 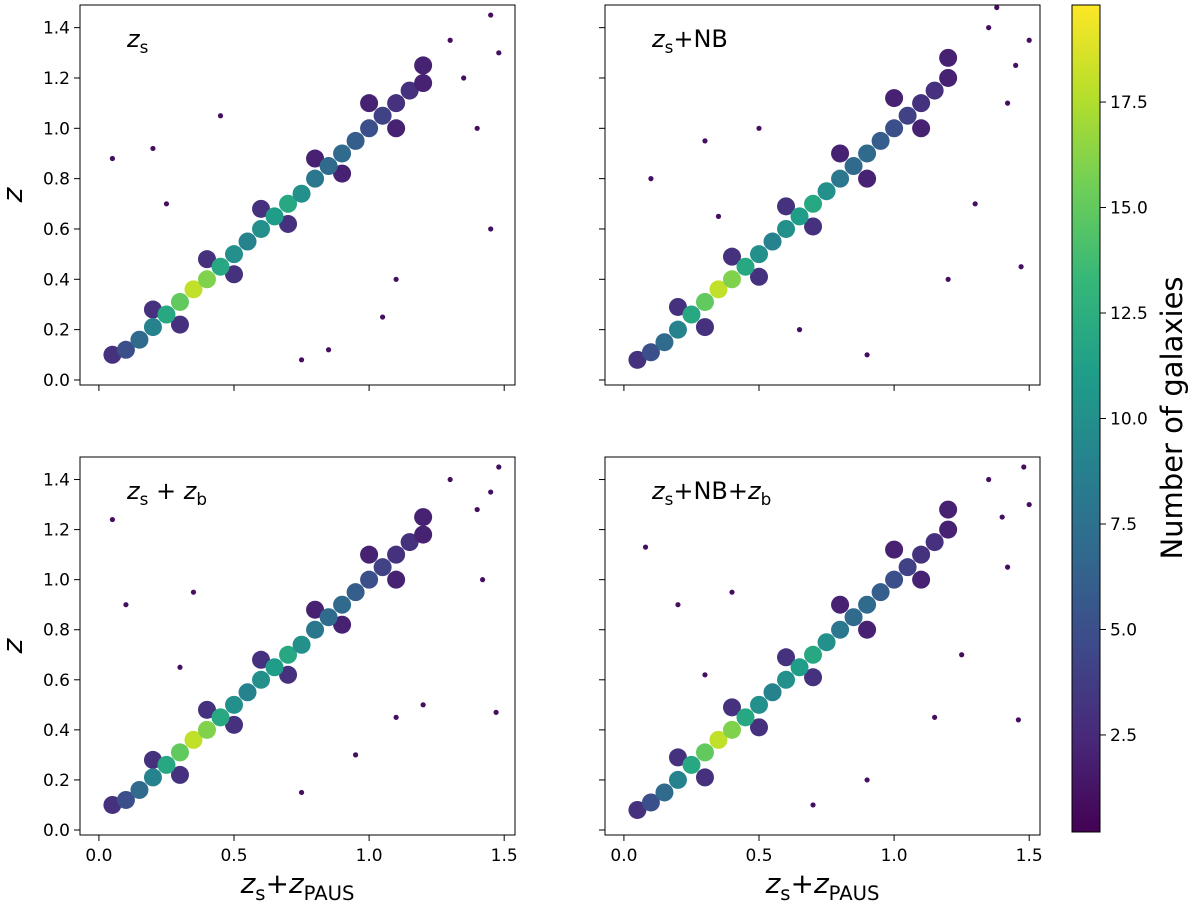 What do you see at coordinates (56, 531) in the screenshot?
I see `y-tick-label: 1.2` at bounding box center [56, 531].